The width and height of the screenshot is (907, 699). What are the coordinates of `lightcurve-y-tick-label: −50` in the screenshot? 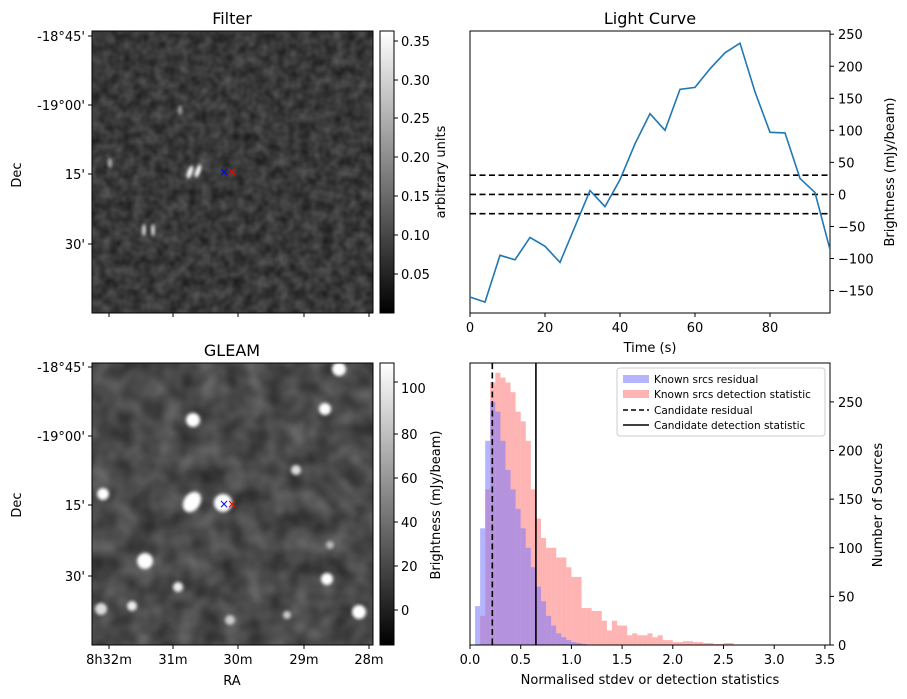 It's located at (851, 227).